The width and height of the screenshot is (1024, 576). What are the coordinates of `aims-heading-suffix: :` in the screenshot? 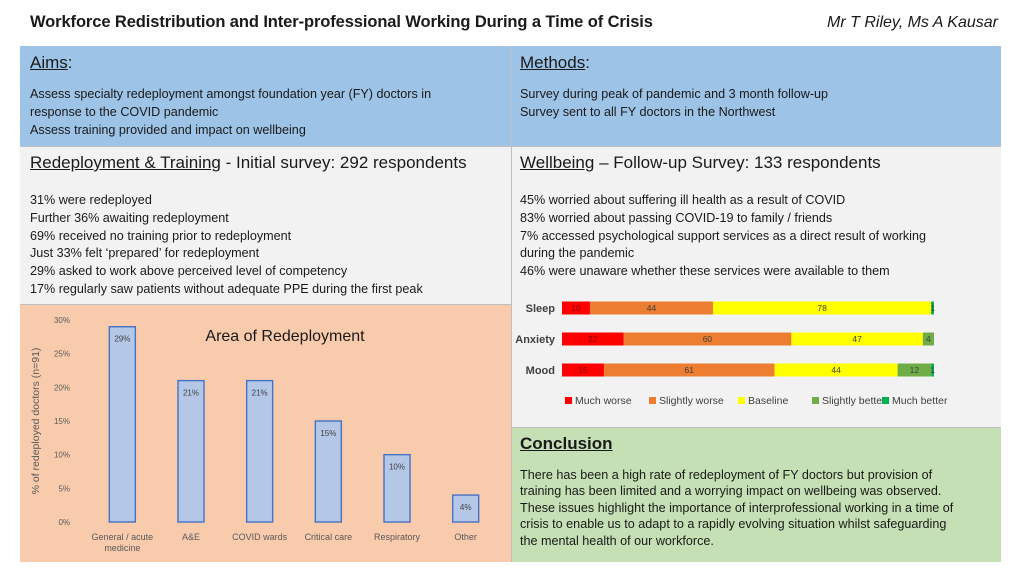 It's located at (70, 62).